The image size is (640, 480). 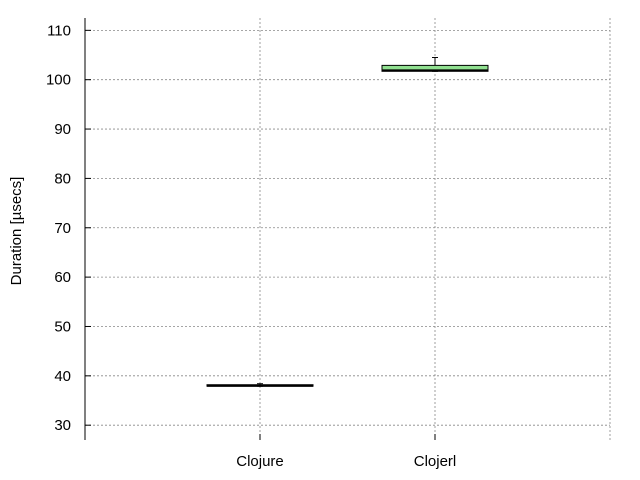 What do you see at coordinates (260, 461) in the screenshot?
I see `x-tick-label: Clojure` at bounding box center [260, 461].